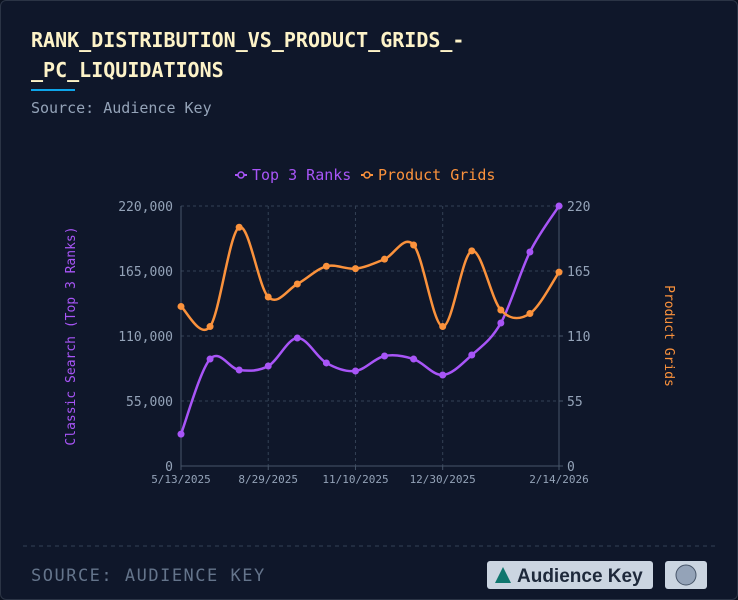  I want to click on y-axis-label: Classic Search (Top 3 Ranks), so click(71, 335).